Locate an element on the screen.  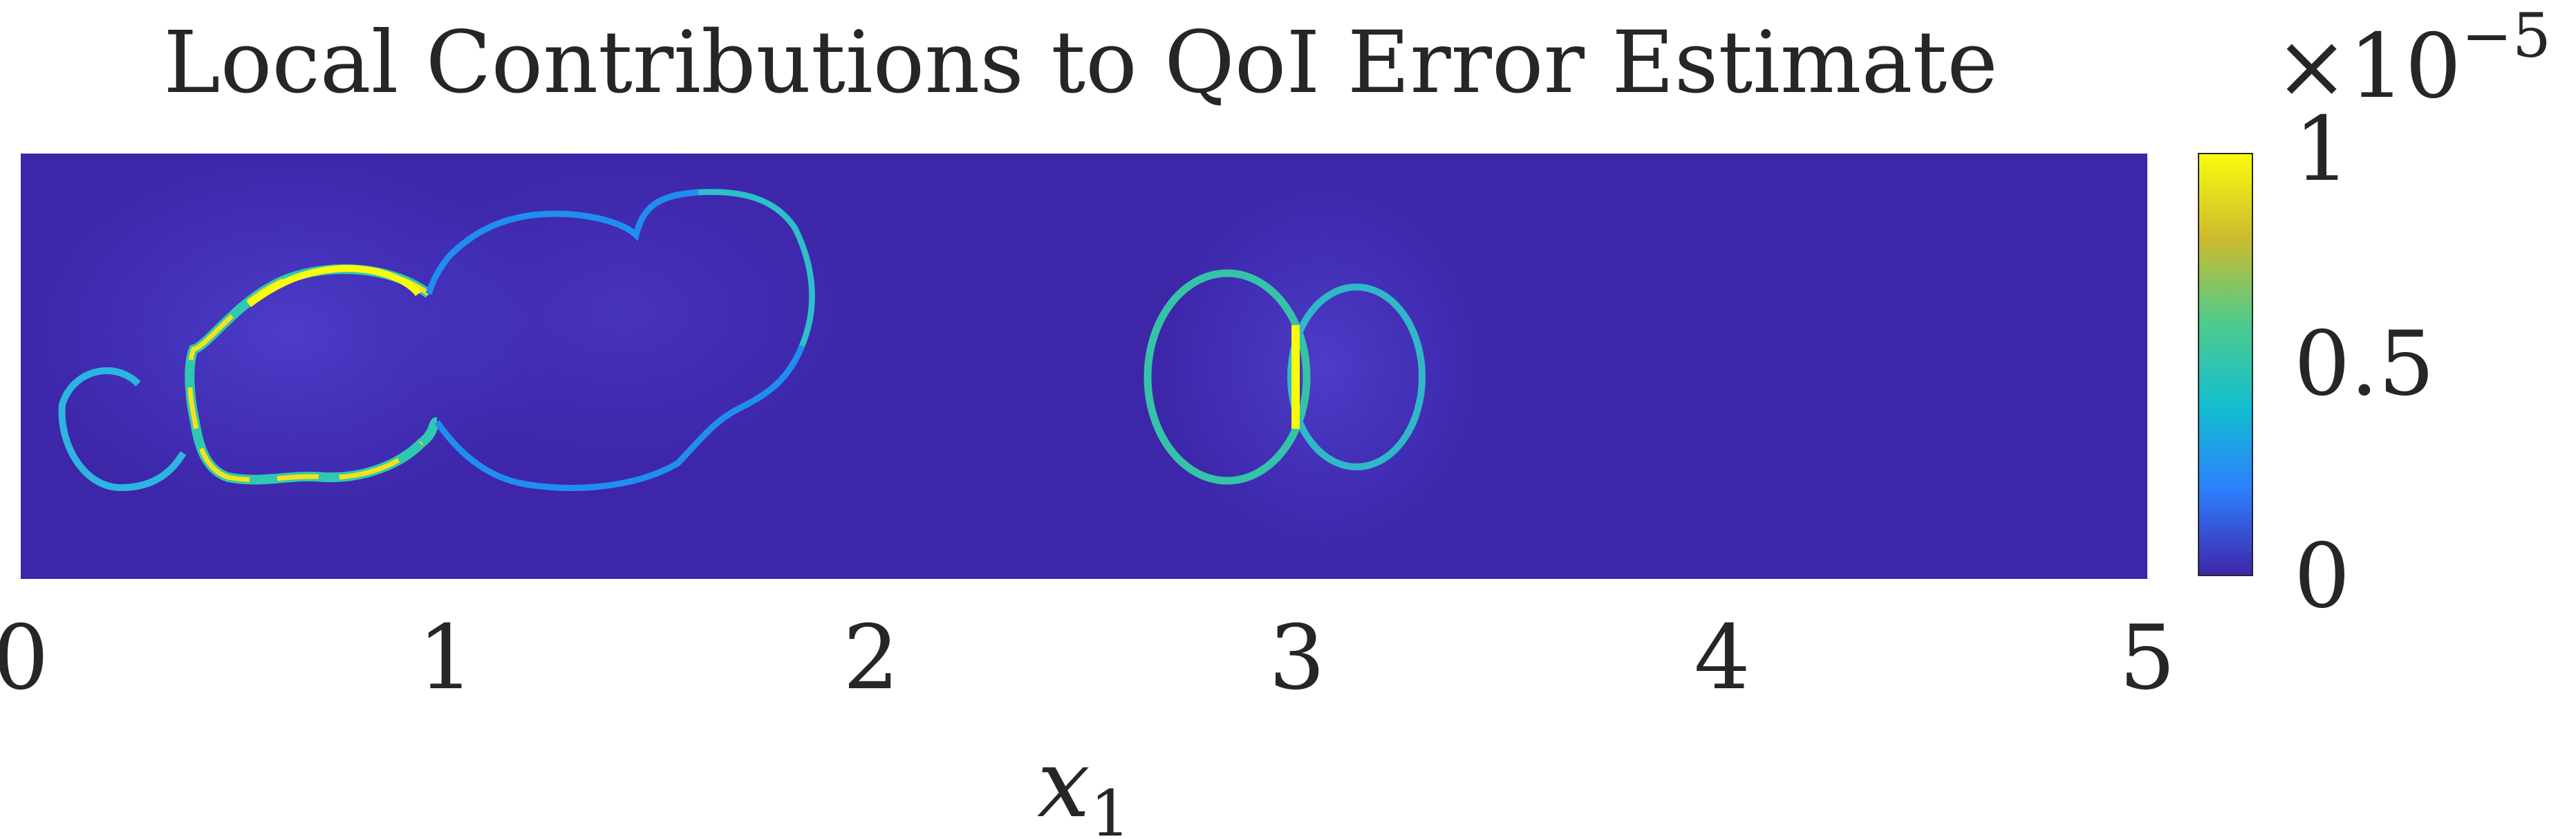
x-tick-label-1: 1 is located at coordinates (446, 658).